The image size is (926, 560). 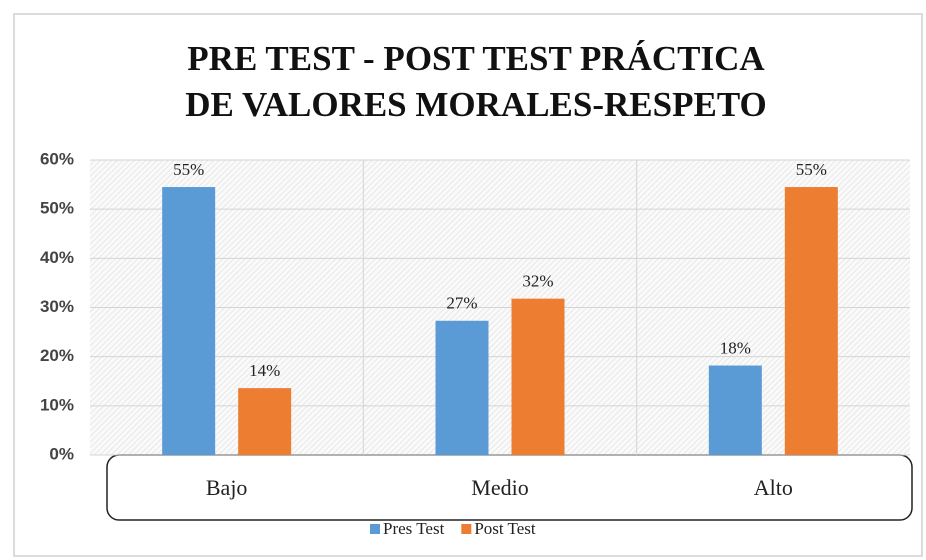 I want to click on legend-label: Pres Test, so click(x=414, y=528).